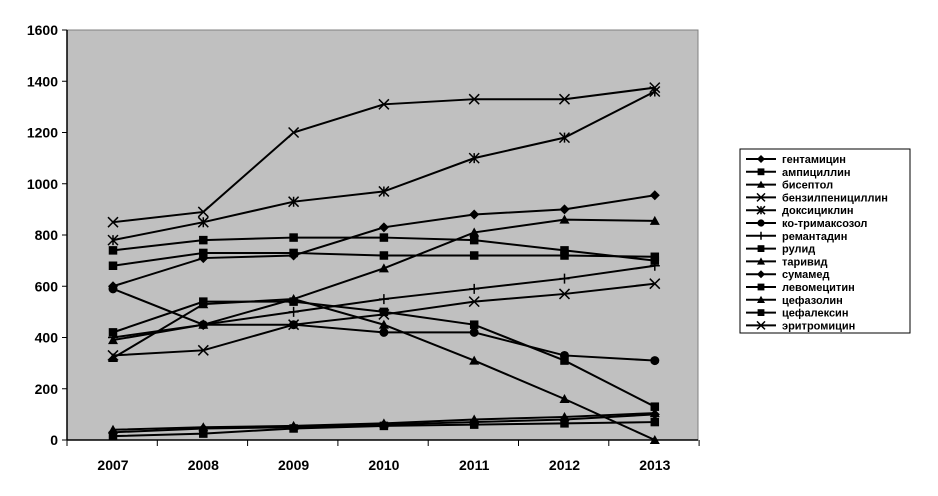 This screenshot has height=496, width=938. What do you see at coordinates (383, 465) in the screenshot?
I see `x-tick-label: 2010` at bounding box center [383, 465].